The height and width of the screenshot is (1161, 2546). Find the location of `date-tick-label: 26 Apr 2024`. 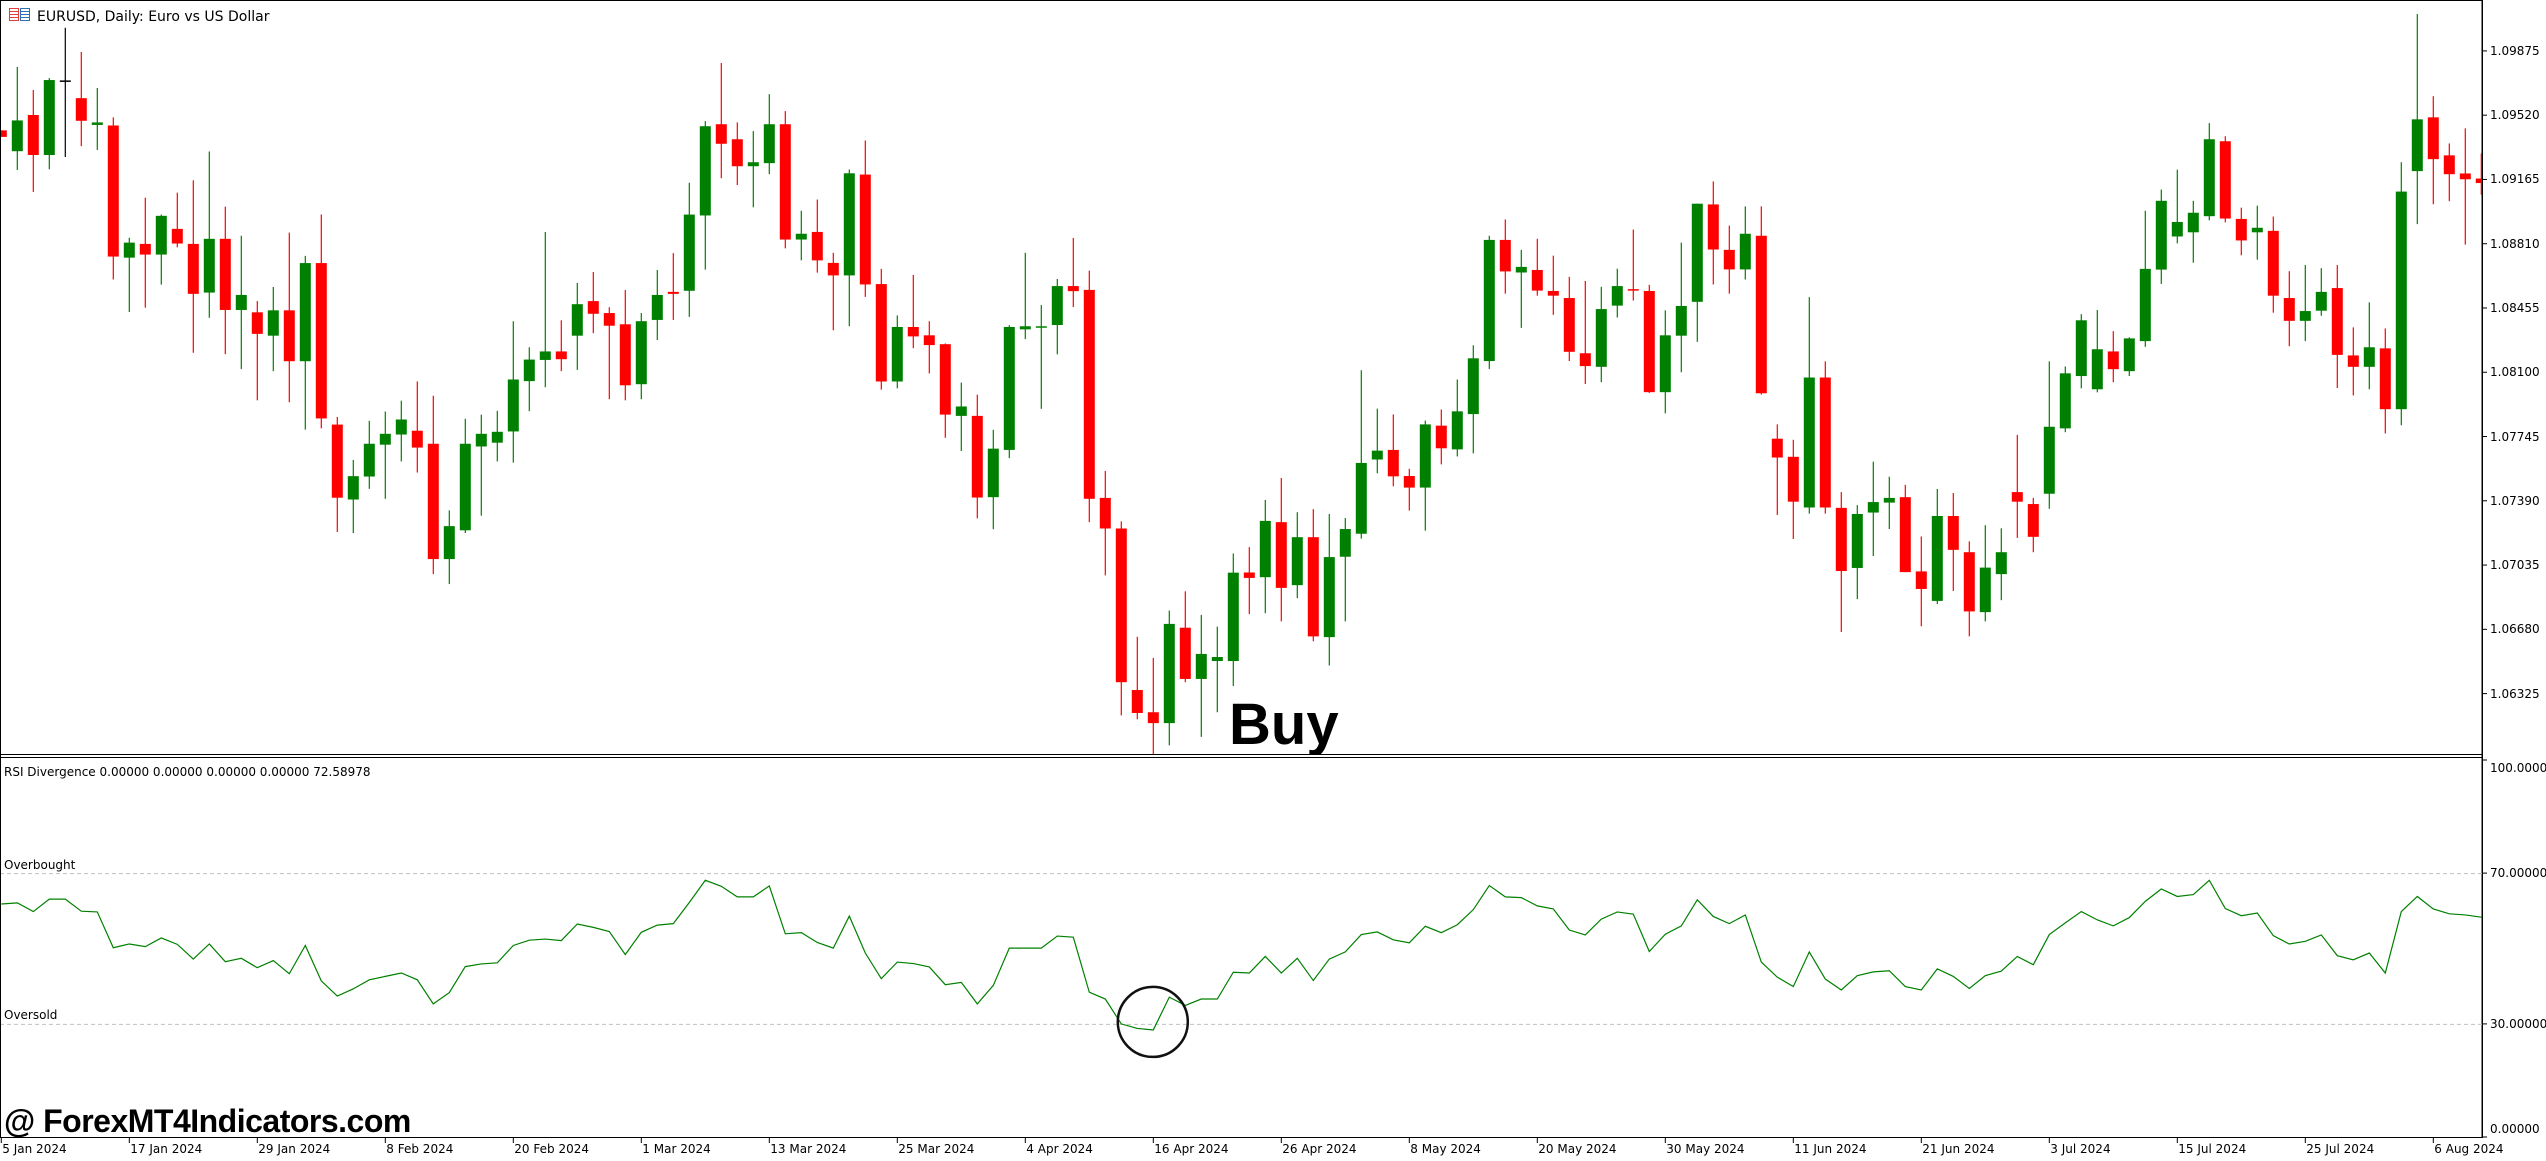

date-tick-label: 26 Apr 2024 is located at coordinates (1319, 1149).